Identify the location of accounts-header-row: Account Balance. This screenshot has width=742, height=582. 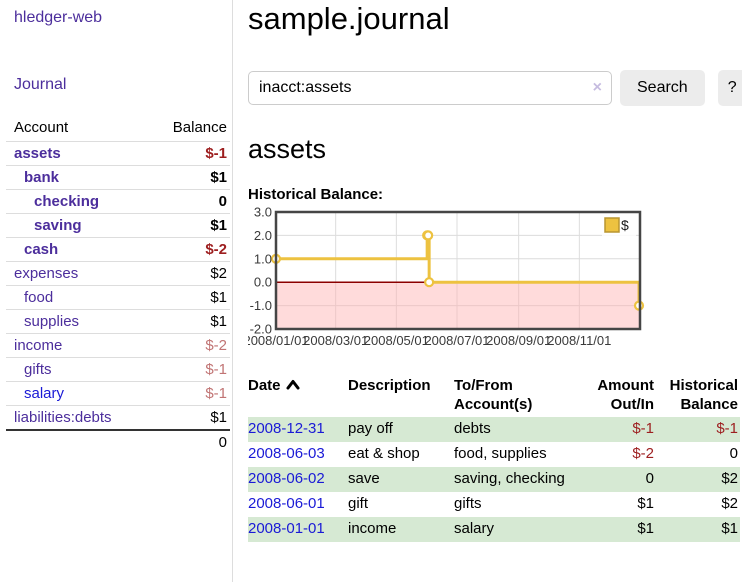
(118, 128).